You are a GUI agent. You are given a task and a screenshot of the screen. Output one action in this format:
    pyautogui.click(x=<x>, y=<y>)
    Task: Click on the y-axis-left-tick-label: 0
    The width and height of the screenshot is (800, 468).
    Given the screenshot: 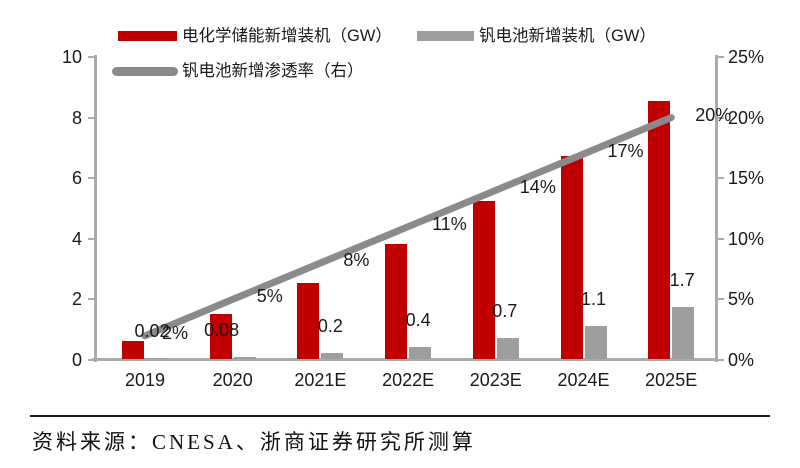 What is the action you would take?
    pyautogui.click(x=76, y=360)
    